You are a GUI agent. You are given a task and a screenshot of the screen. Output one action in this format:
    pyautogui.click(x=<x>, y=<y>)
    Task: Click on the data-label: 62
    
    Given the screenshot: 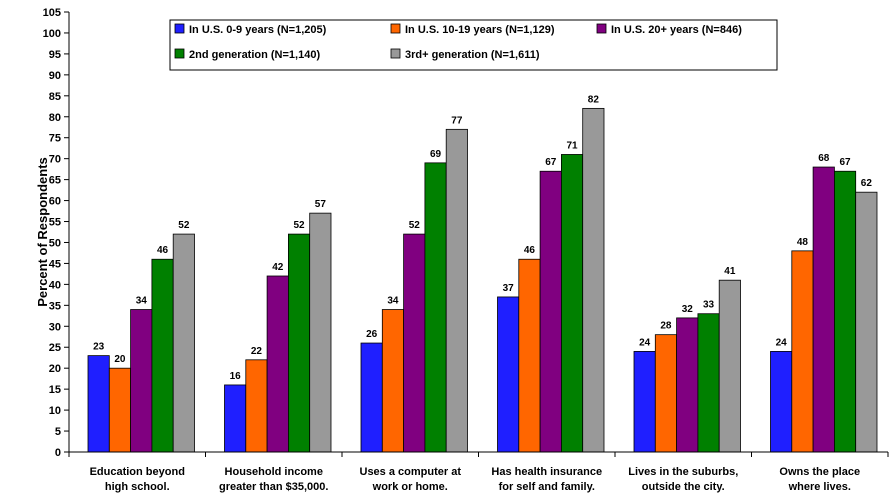 What is the action you would take?
    pyautogui.click(x=867, y=183)
    